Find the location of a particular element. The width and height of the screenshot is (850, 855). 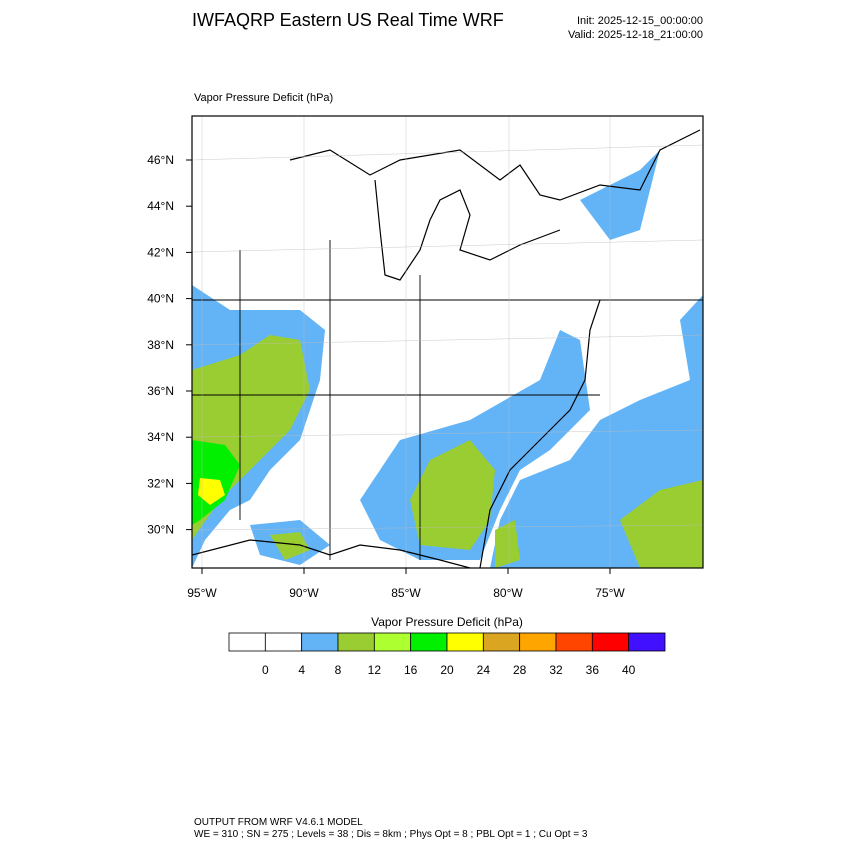

lon-label: 80°W is located at coordinates (508, 593).